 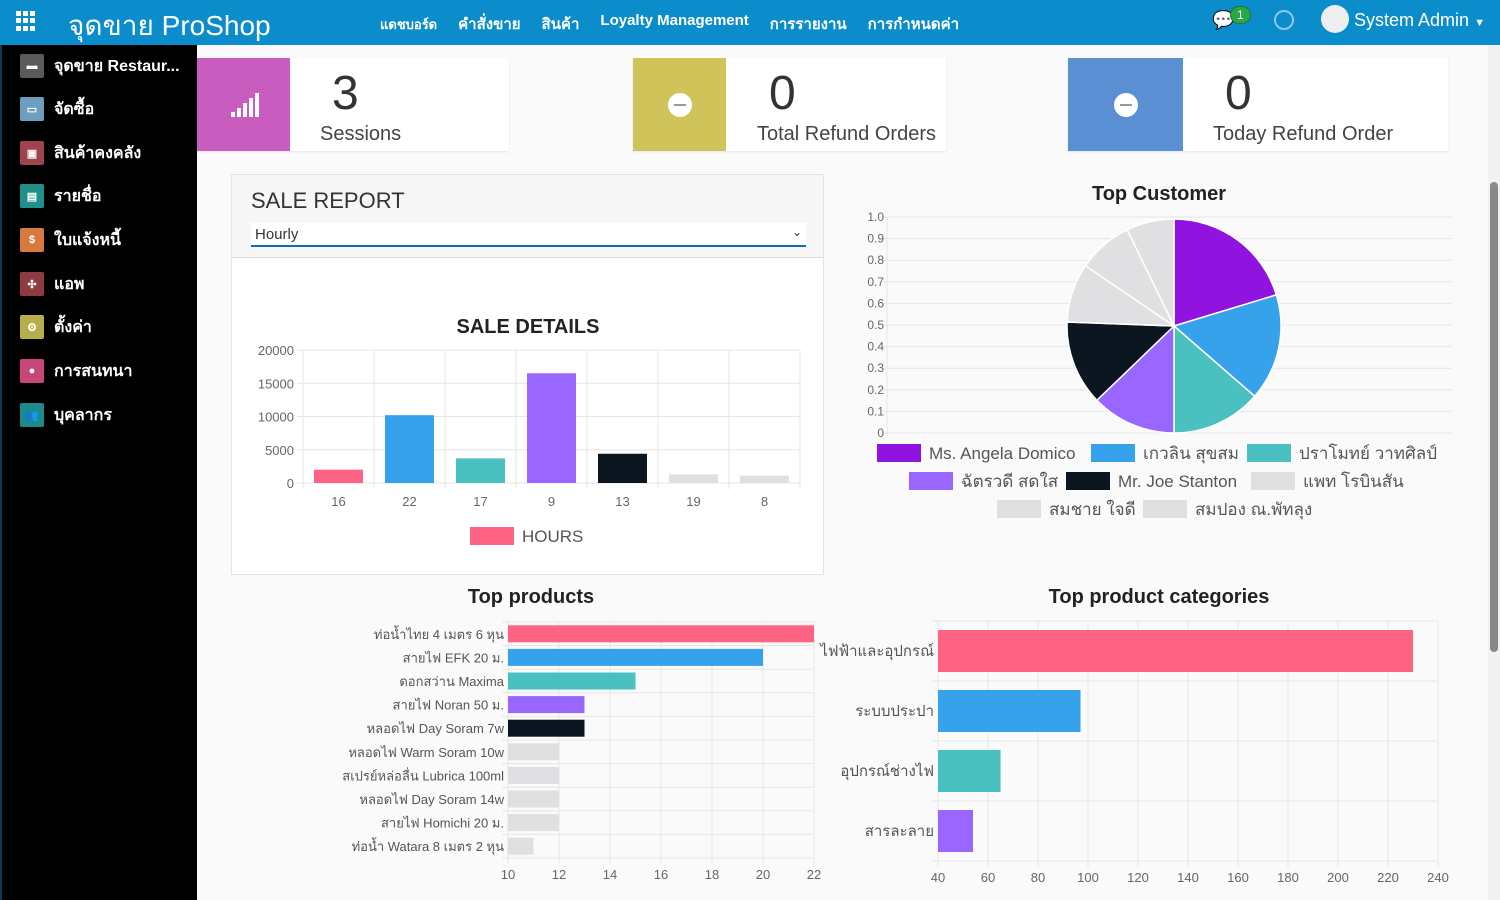 I want to click on y-tick-label: สายไฟ Homichi 20 ม., so click(x=442, y=823).